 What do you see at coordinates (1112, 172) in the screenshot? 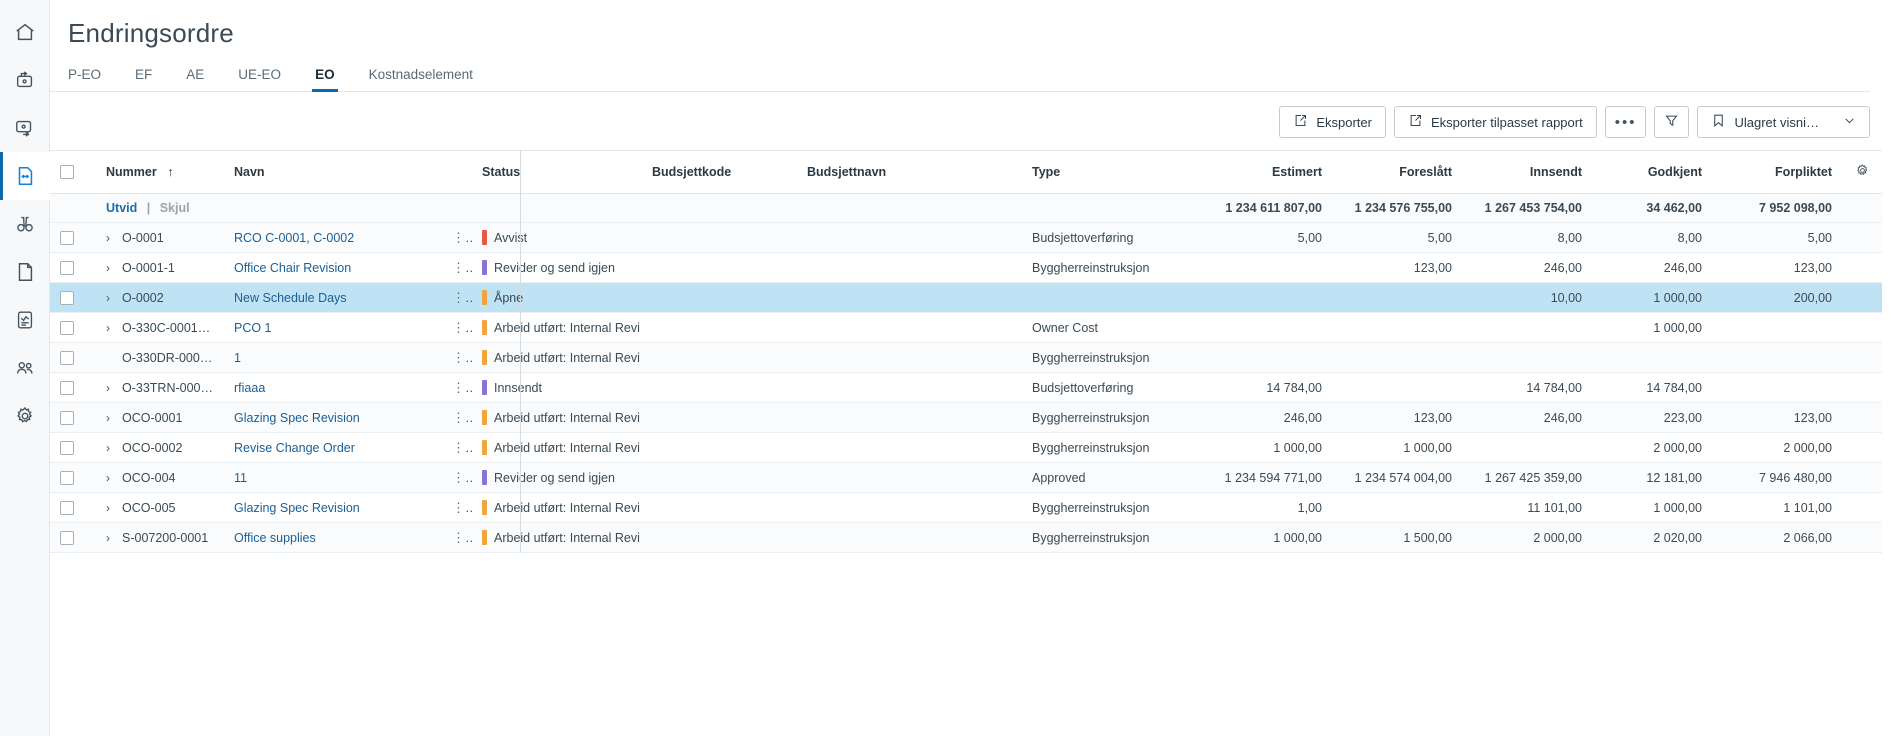
I see `column-header-type: Type` at bounding box center [1112, 172].